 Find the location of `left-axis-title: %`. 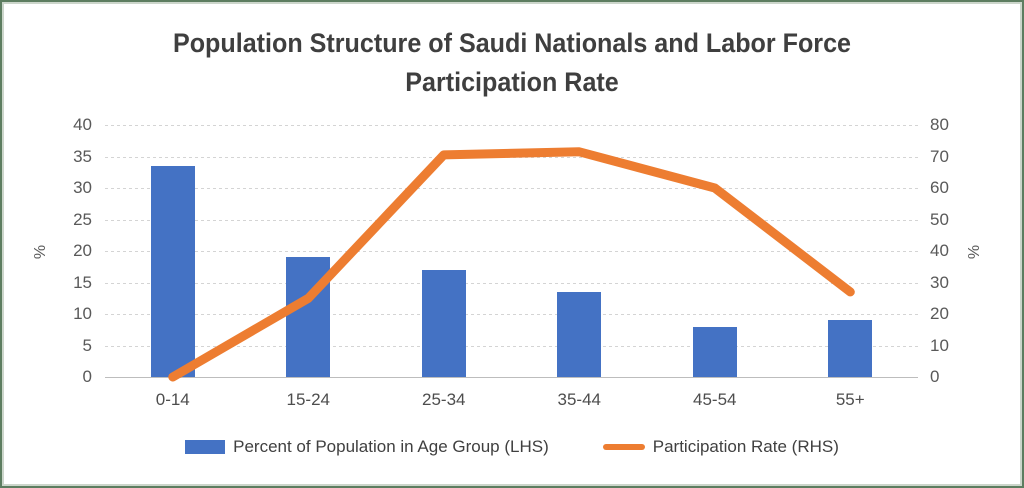

left-axis-title: % is located at coordinates (41, 252).